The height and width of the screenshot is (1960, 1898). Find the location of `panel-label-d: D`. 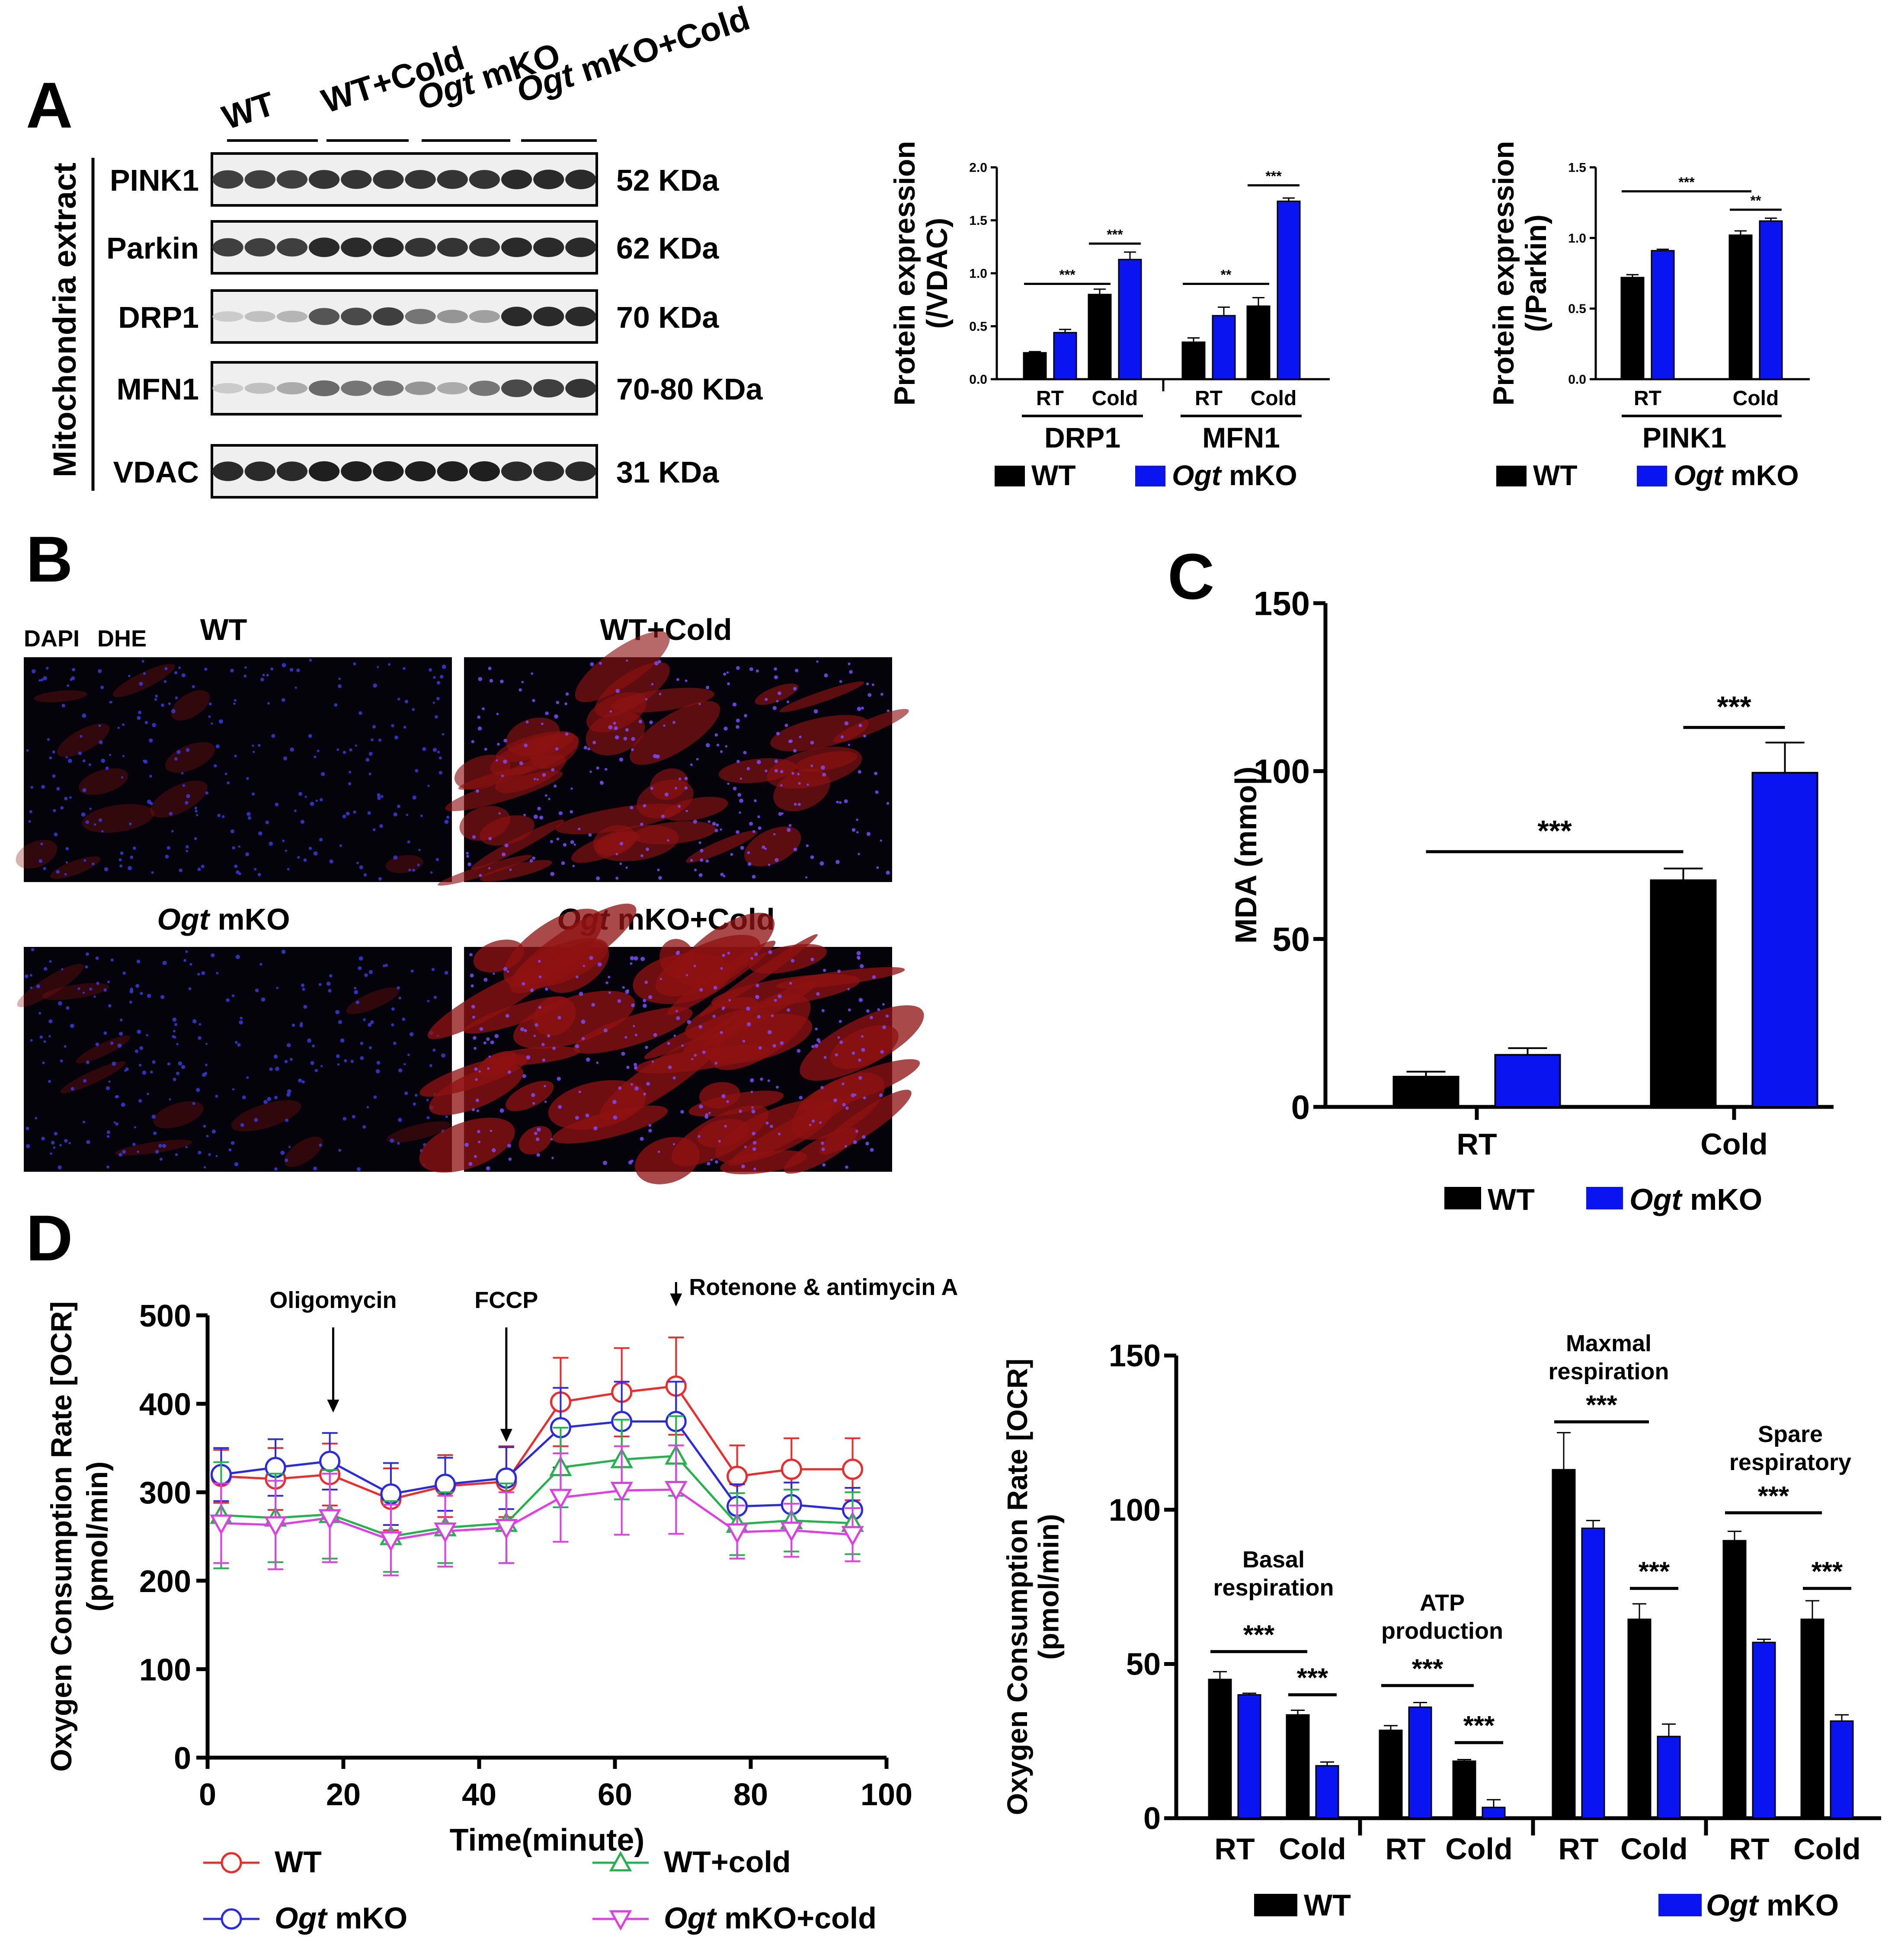

panel-label-d: D is located at coordinates (49, 1238).